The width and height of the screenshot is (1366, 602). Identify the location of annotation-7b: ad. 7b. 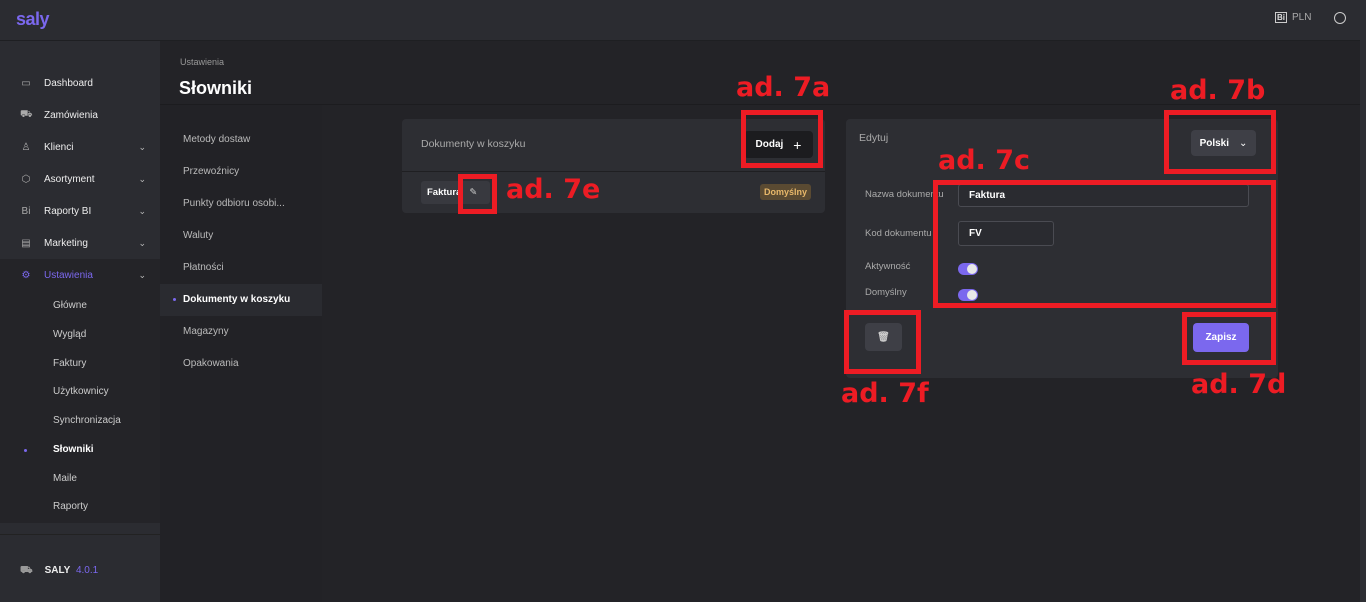
(1218, 90).